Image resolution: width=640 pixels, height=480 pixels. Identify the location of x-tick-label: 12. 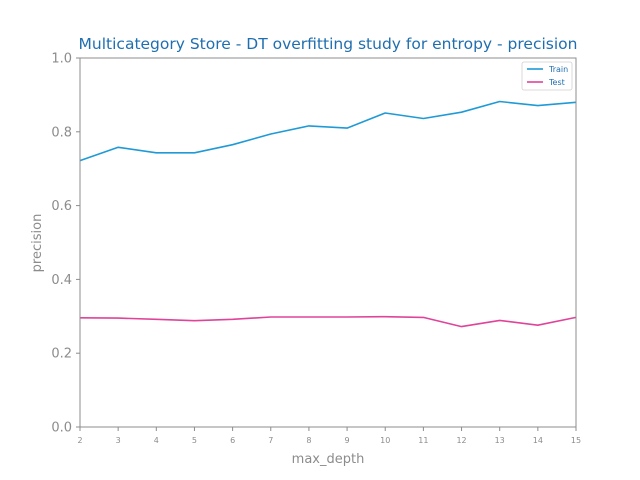
(461, 440).